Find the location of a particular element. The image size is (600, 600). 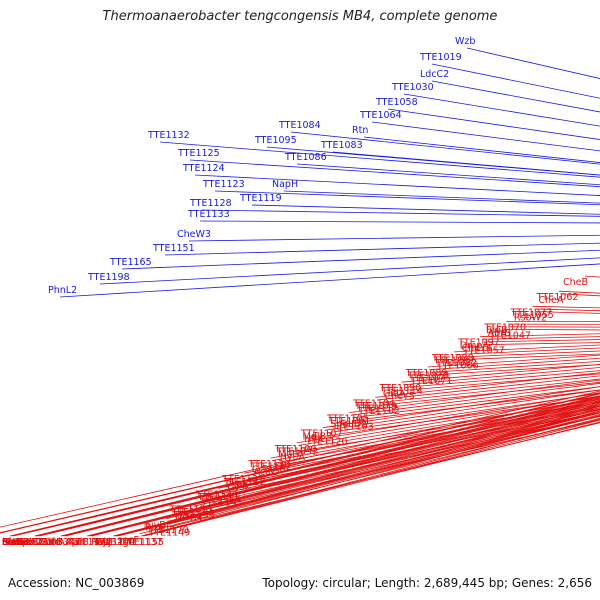

reverse-gene-label: GloB is located at coordinates (52, 542).